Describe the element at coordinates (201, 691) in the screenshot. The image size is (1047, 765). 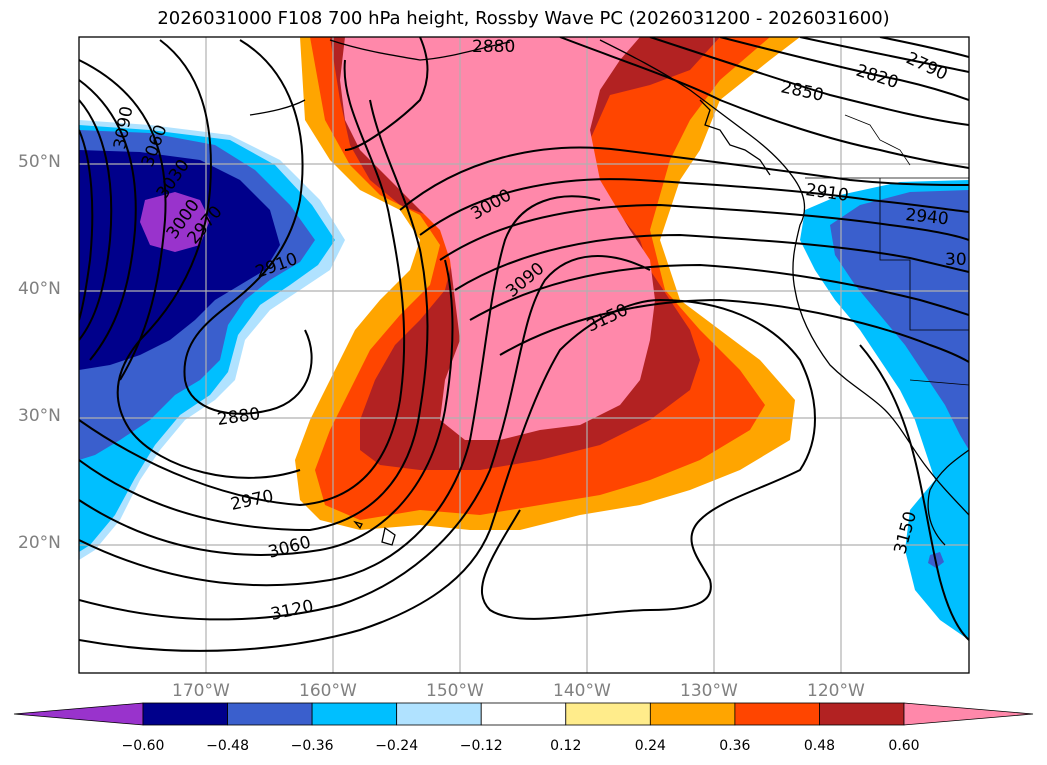
I see `longitude-label: 170°W` at that location.